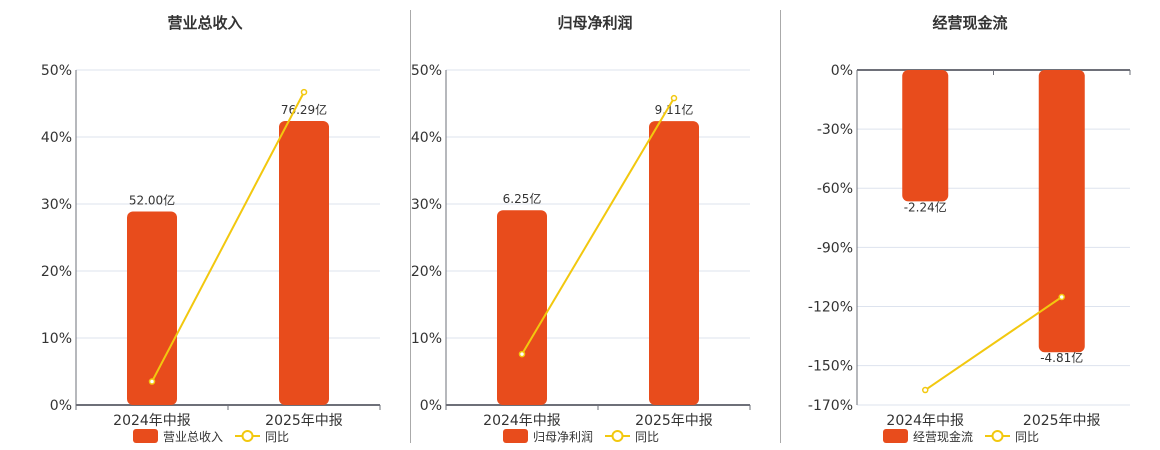  What do you see at coordinates (595, 23) in the screenshot?
I see `chart-title: 归母净利润` at bounding box center [595, 23].